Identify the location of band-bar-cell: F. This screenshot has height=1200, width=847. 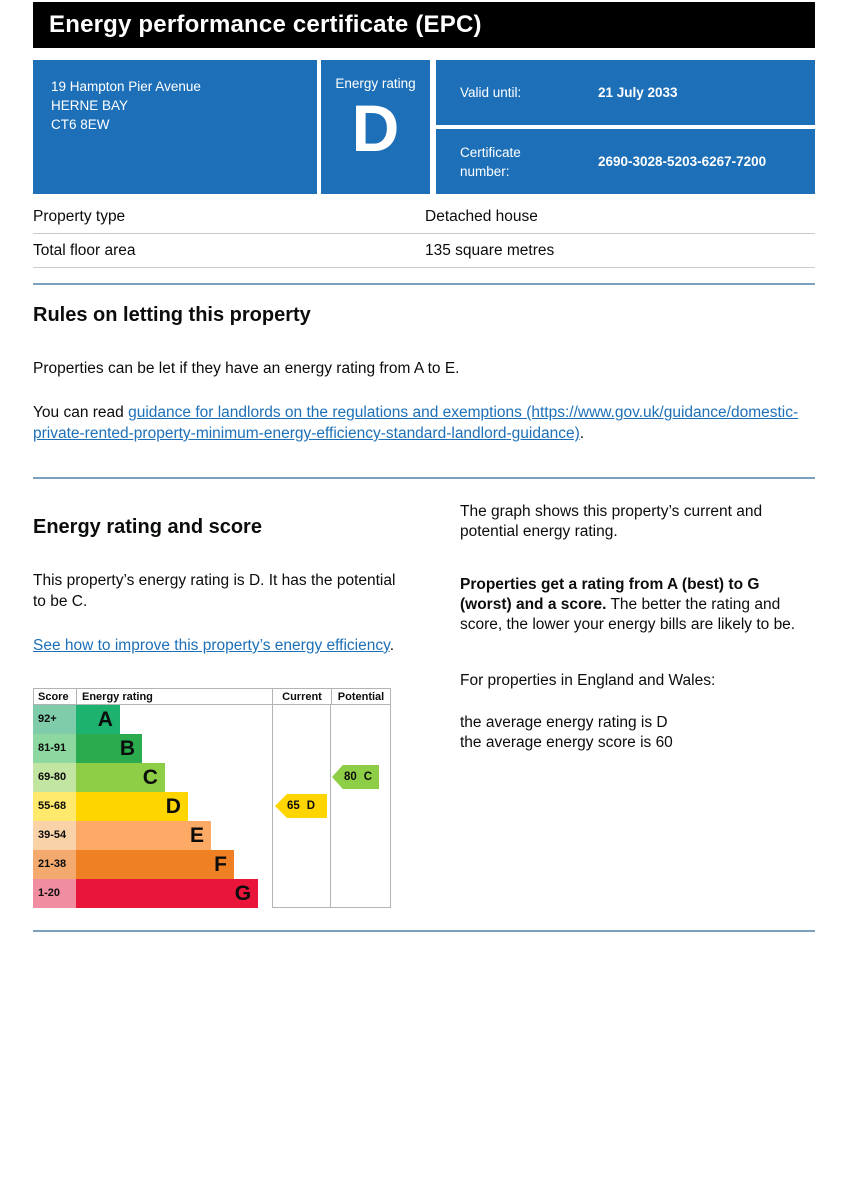
(174, 864).